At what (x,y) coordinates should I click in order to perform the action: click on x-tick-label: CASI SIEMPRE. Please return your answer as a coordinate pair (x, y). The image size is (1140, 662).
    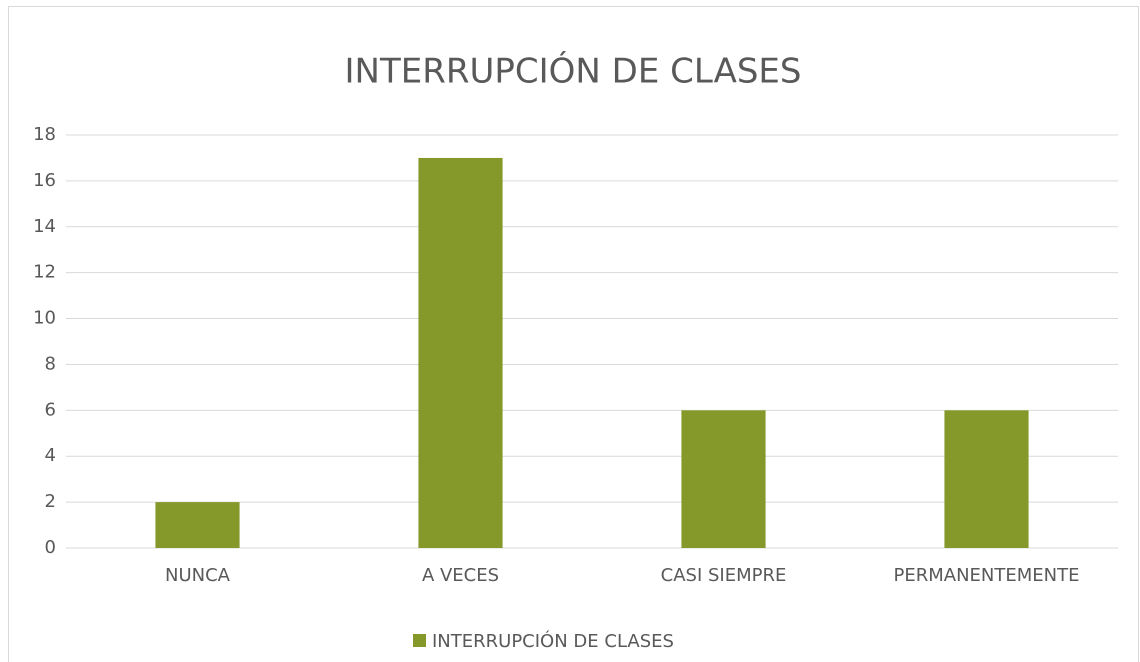
    Looking at the image, I should click on (724, 575).